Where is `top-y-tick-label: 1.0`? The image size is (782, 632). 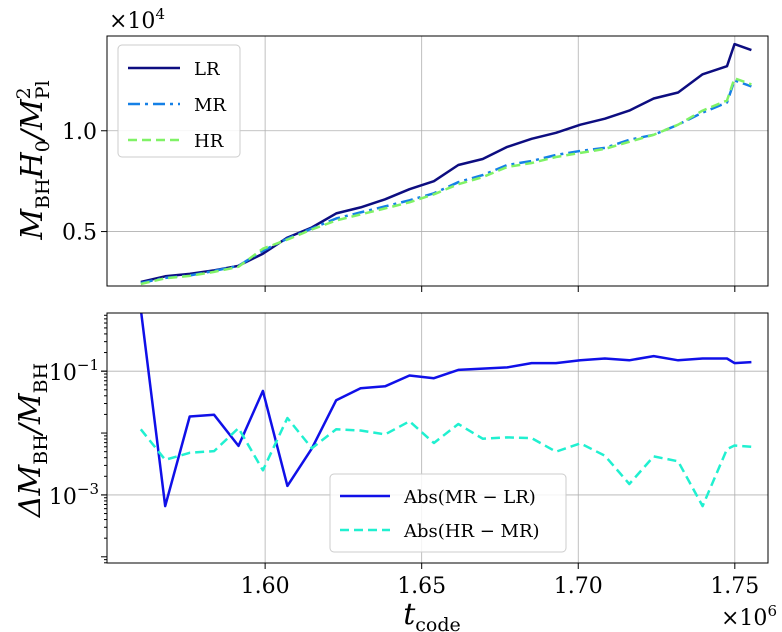
top-y-tick-label: 1.0 is located at coordinates (79, 132).